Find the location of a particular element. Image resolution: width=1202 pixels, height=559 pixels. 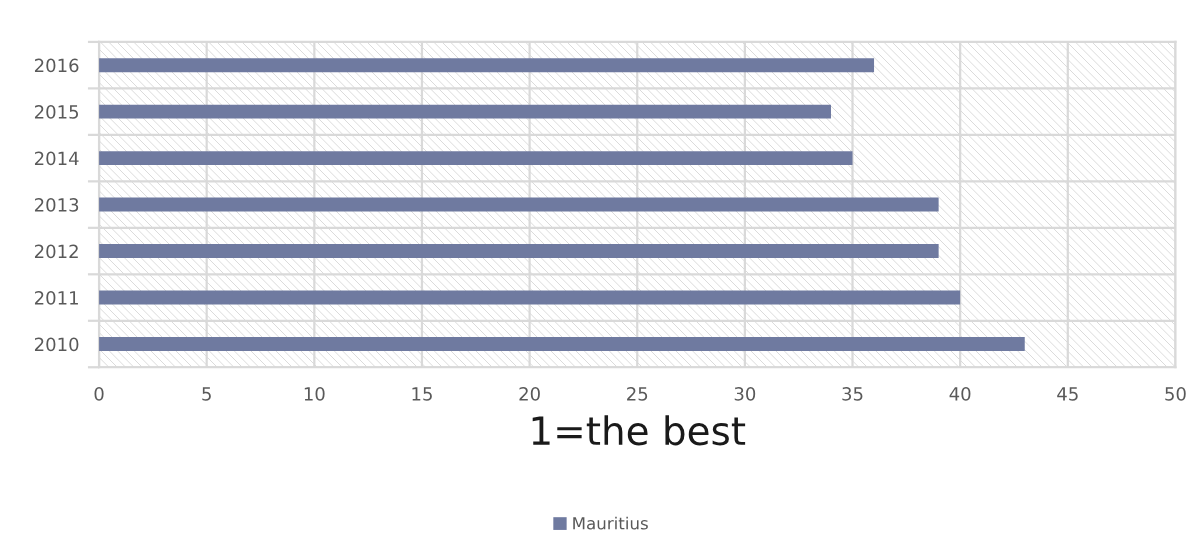

x-tick-label: 50 is located at coordinates (1175, 394).